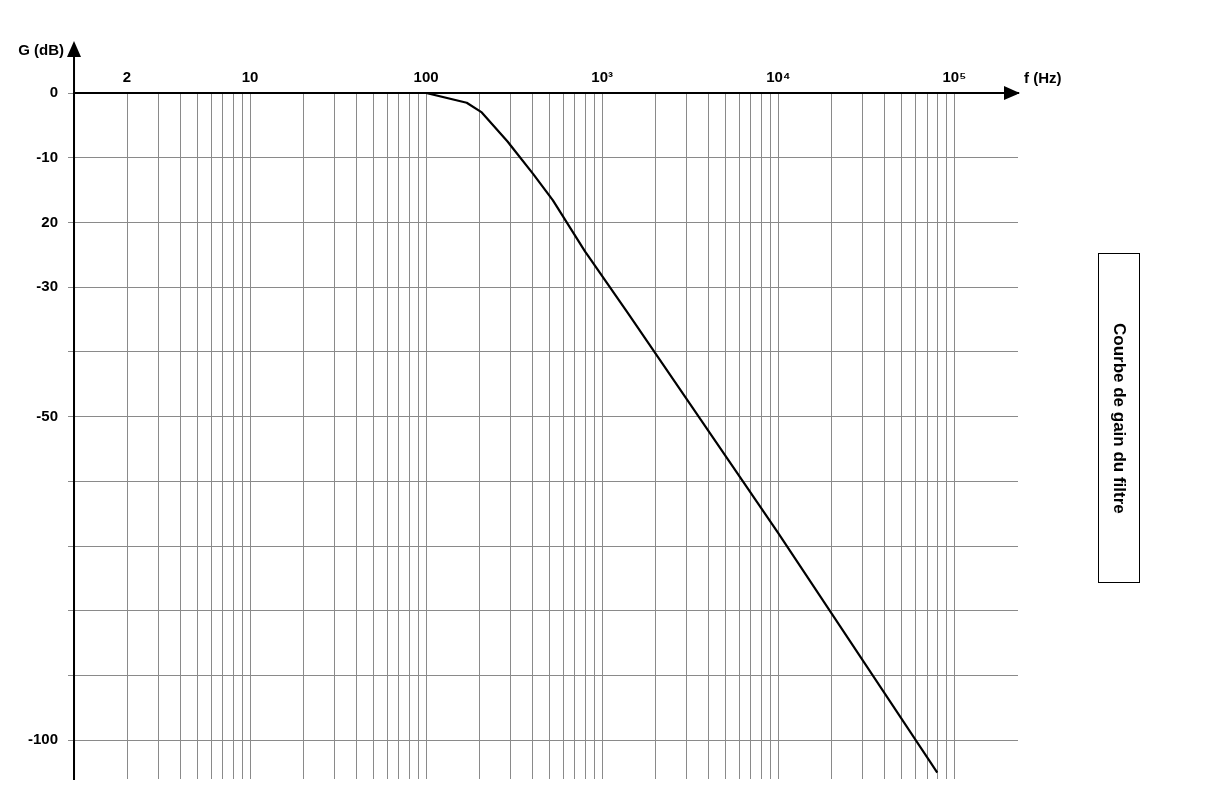 This screenshot has height=812, width=1227. Describe the element at coordinates (54, 92) in the screenshot. I see `y-tick-label: 0` at that location.